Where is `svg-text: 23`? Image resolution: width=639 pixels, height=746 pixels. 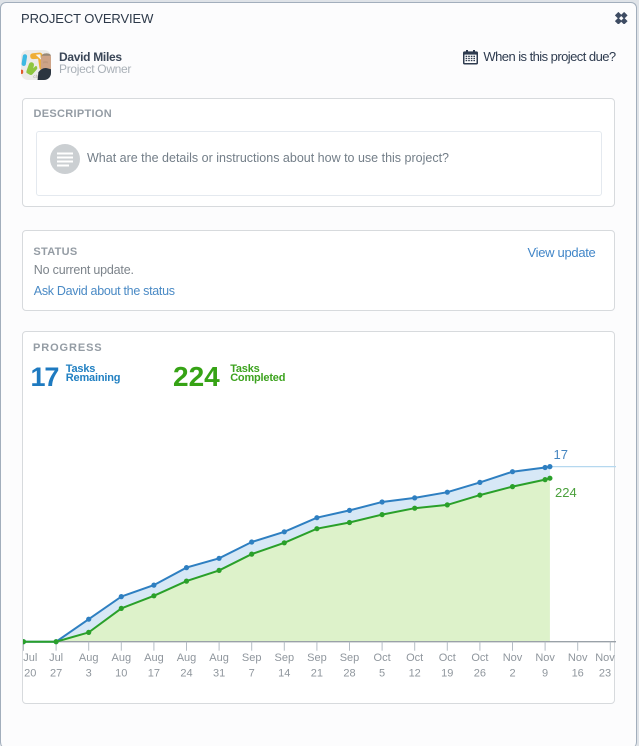
svg-text: 23 is located at coordinates (604, 674).